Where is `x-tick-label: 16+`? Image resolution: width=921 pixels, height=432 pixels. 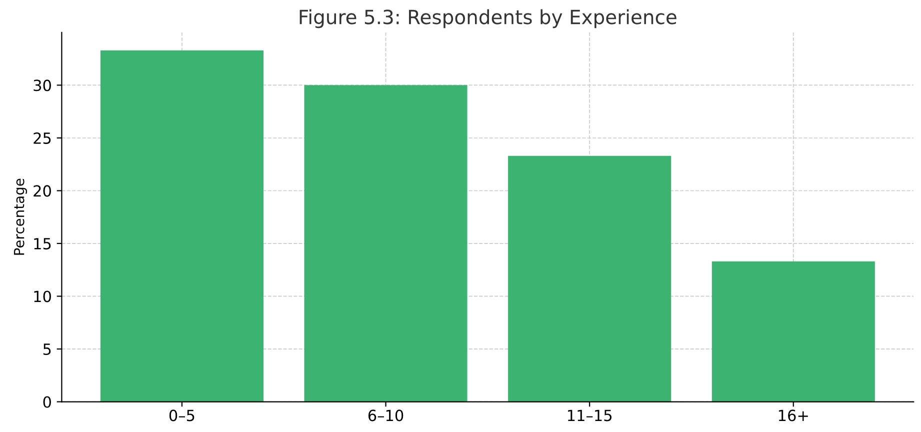 x-tick-label: 16+ is located at coordinates (793, 416).